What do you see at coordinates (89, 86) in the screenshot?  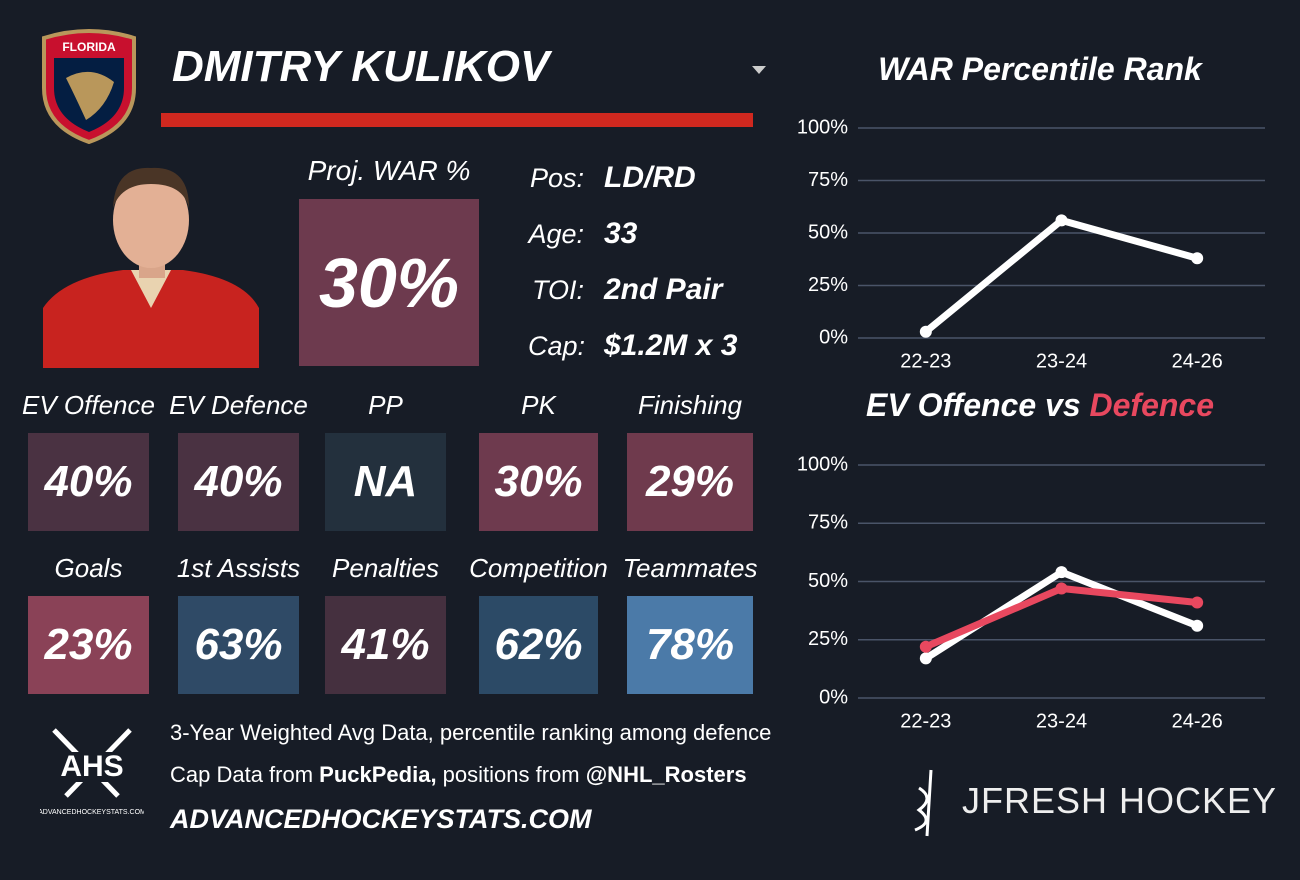 I see `team-logo: FLORIDA` at bounding box center [89, 86].